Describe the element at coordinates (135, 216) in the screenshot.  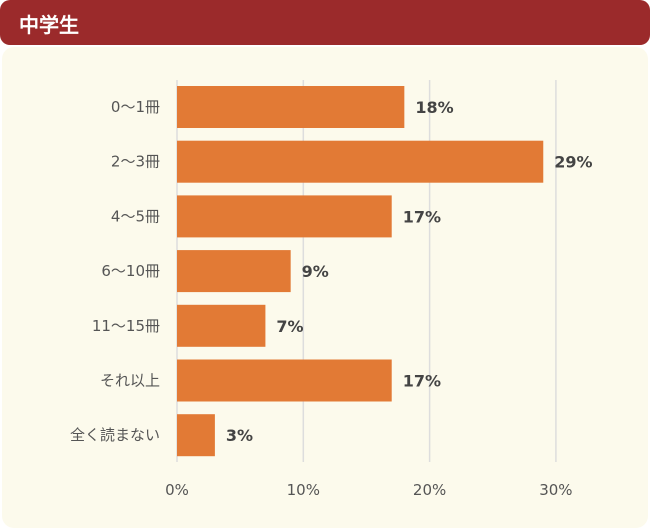
I see `category-label: 4〜5冊` at that location.